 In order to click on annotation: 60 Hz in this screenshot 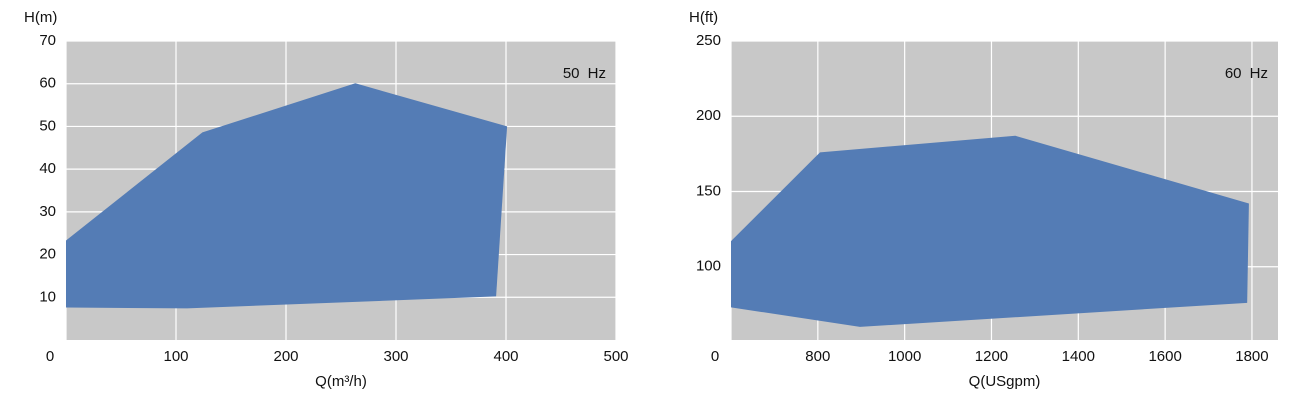, I will do `click(1246, 73)`.